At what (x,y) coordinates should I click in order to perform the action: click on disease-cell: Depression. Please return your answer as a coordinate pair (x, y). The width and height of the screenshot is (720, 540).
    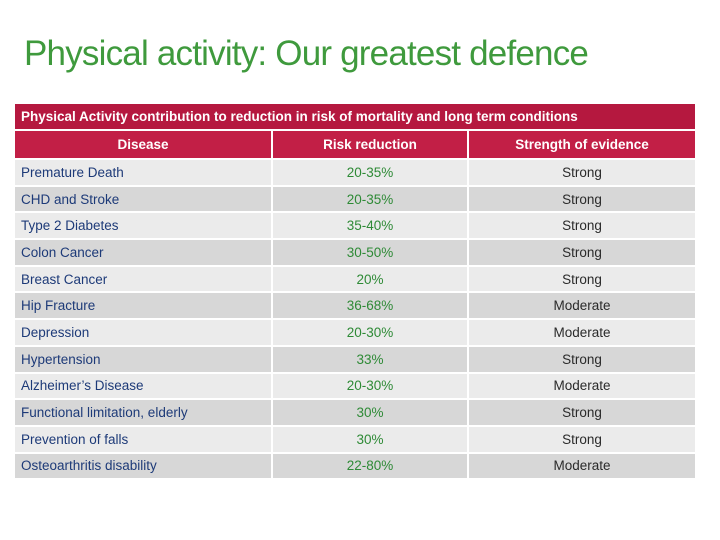
    Looking at the image, I should click on (144, 331).